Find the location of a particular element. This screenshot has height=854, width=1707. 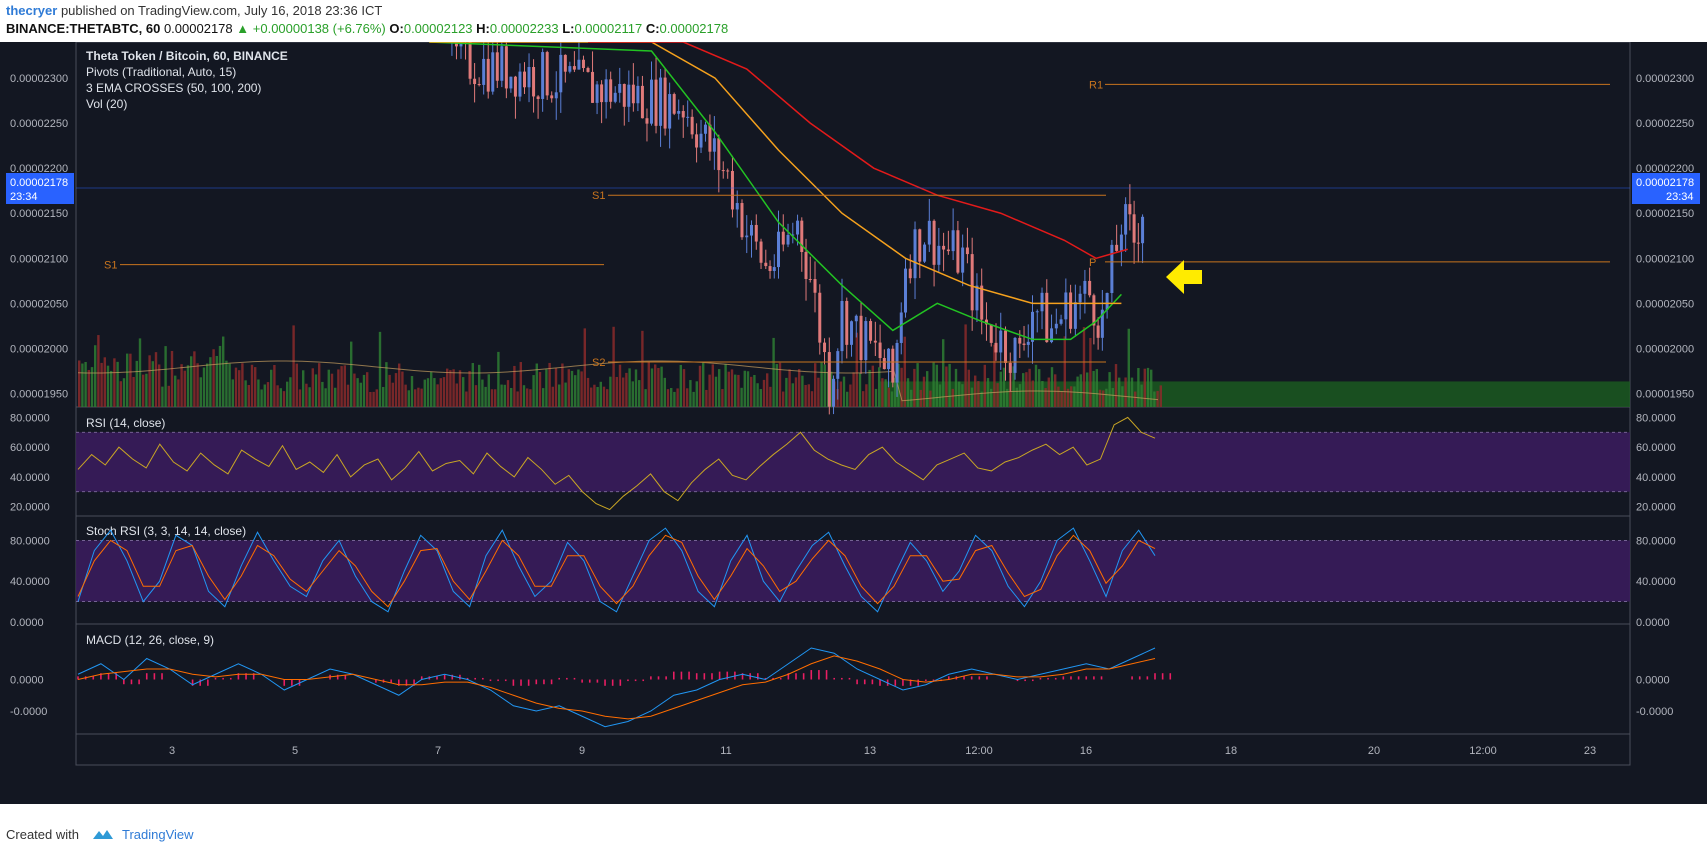

price-tick-right: 0.00001950 is located at coordinates (1665, 394).